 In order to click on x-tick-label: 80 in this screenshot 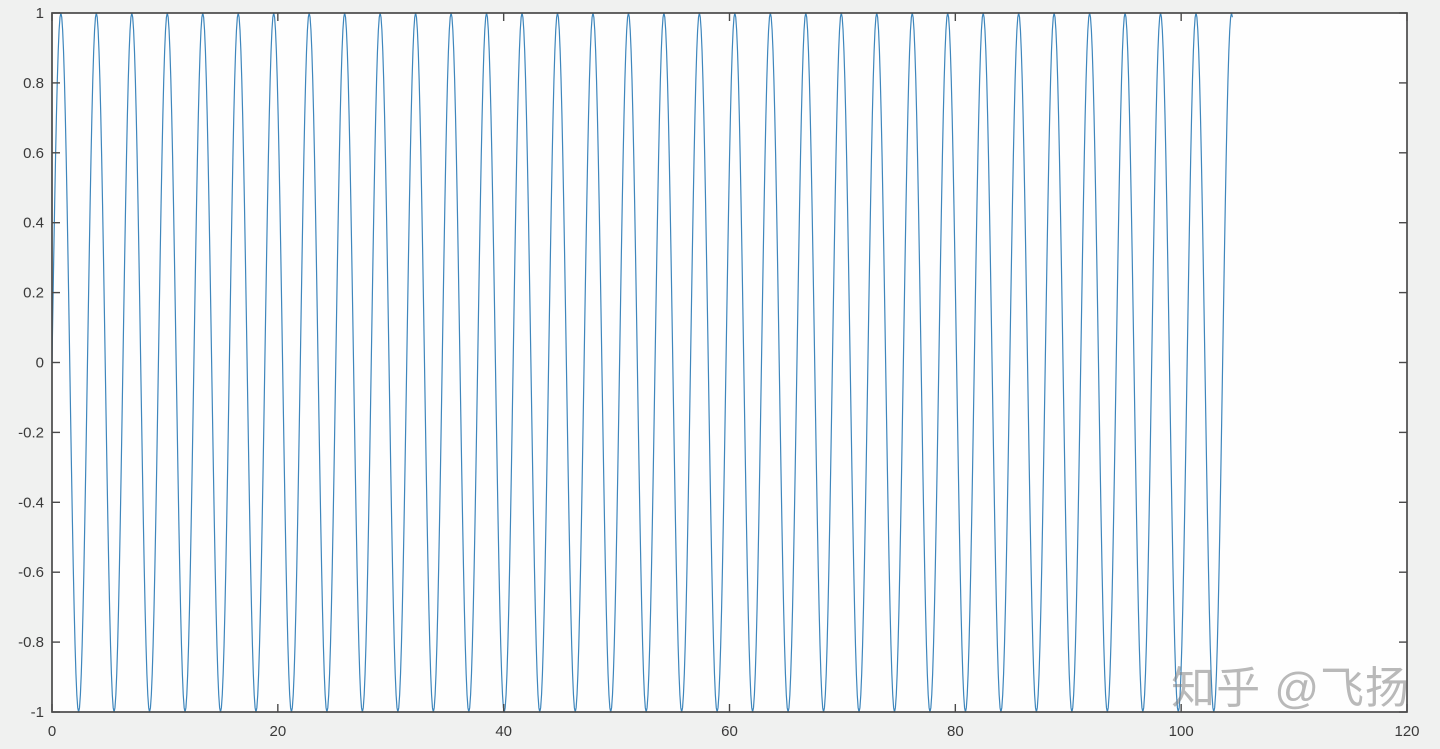, I will do `click(955, 731)`.